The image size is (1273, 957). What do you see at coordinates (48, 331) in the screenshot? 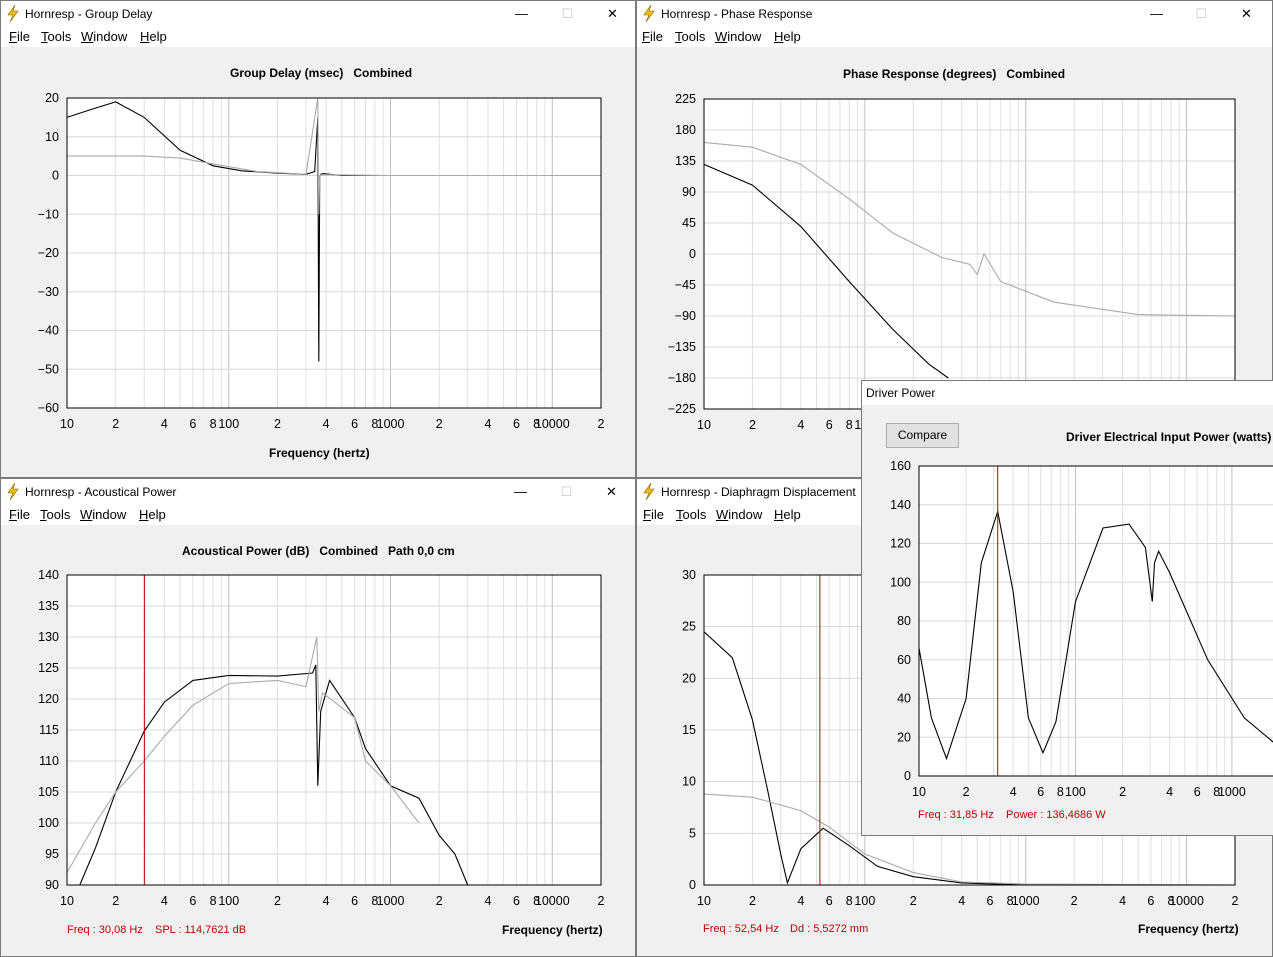
I see `y-tick-label: −40` at bounding box center [48, 331].